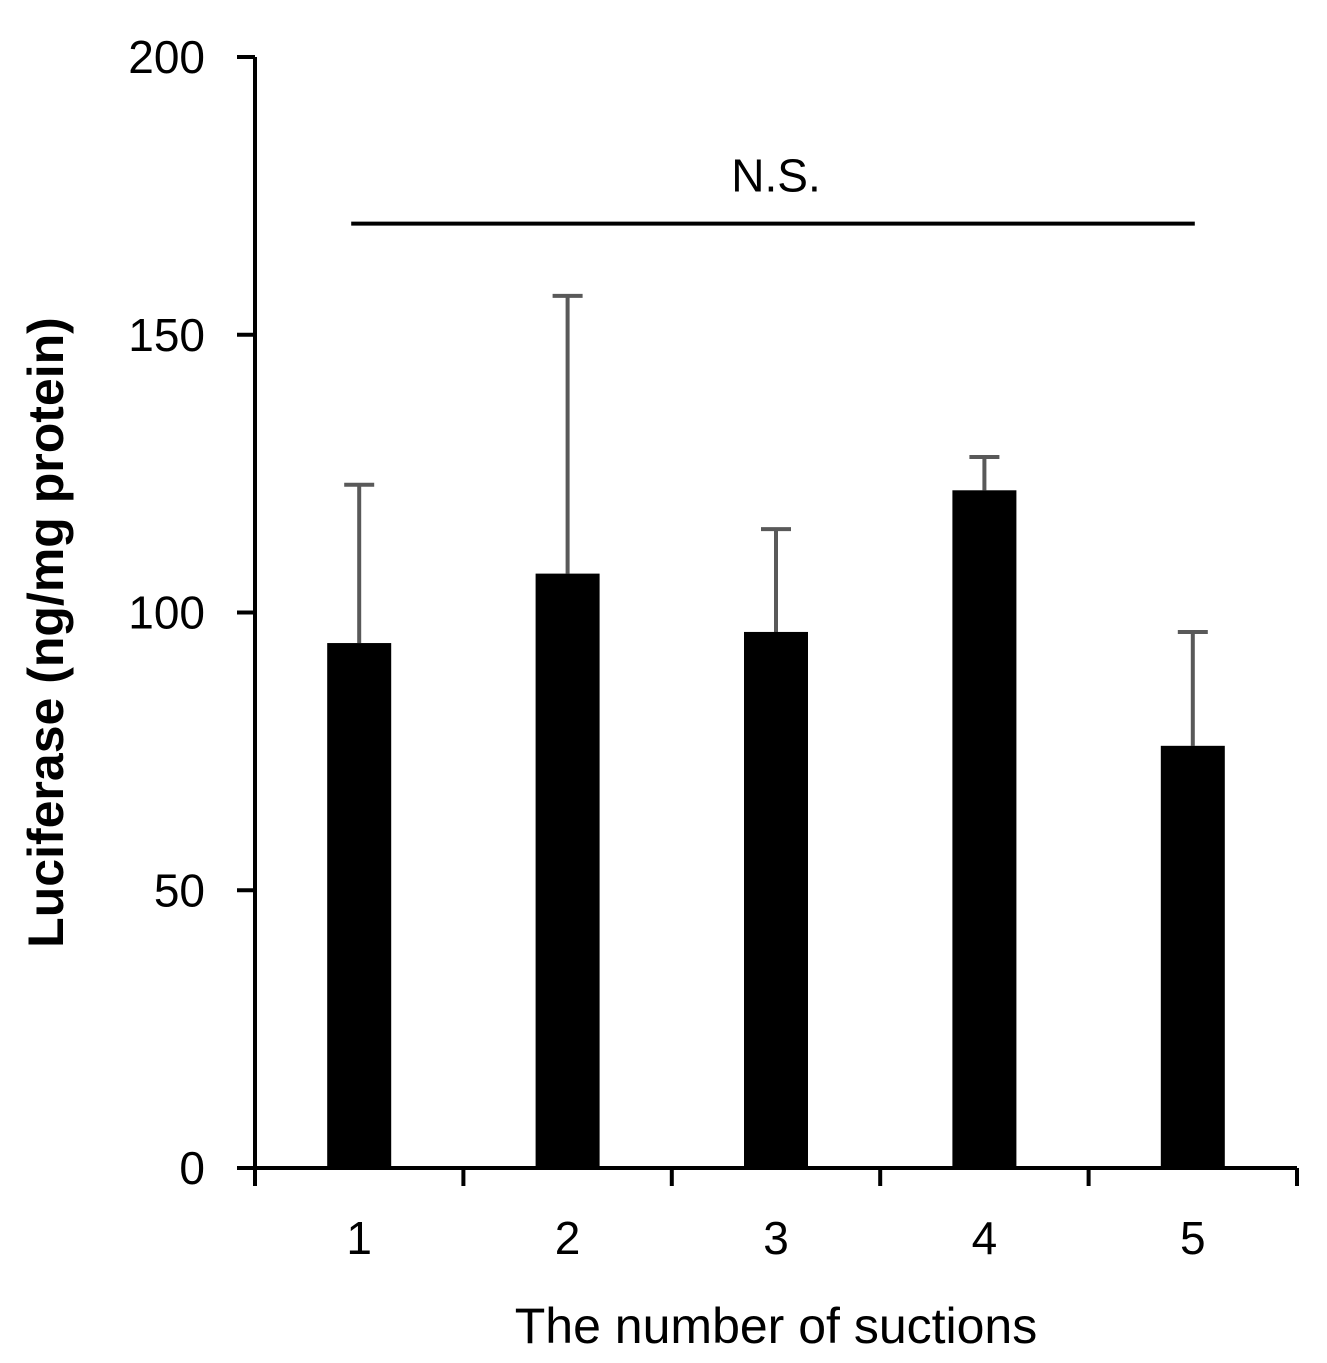 The height and width of the screenshot is (1363, 1327). What do you see at coordinates (192, 1168) in the screenshot?
I see `y-tick-label: 0` at bounding box center [192, 1168].